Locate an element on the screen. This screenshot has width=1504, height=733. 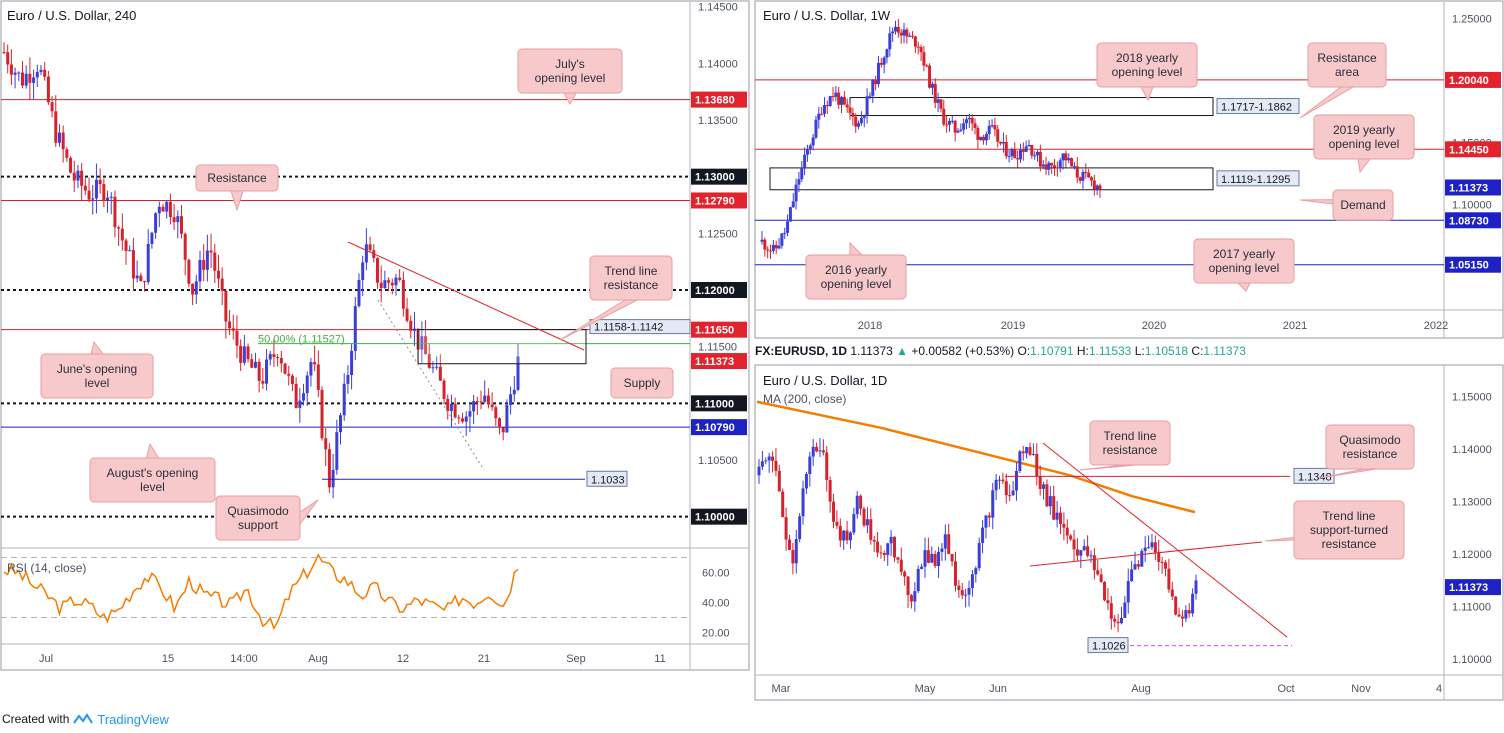
d1-title: Euro / U.S. Dollar, 1D is located at coordinates (825, 380).